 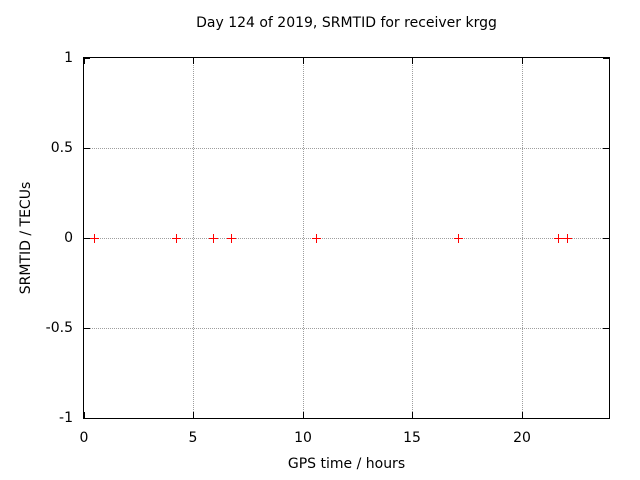 What do you see at coordinates (61, 148) in the screenshot?
I see `y-tick-label: 0.5` at bounding box center [61, 148].